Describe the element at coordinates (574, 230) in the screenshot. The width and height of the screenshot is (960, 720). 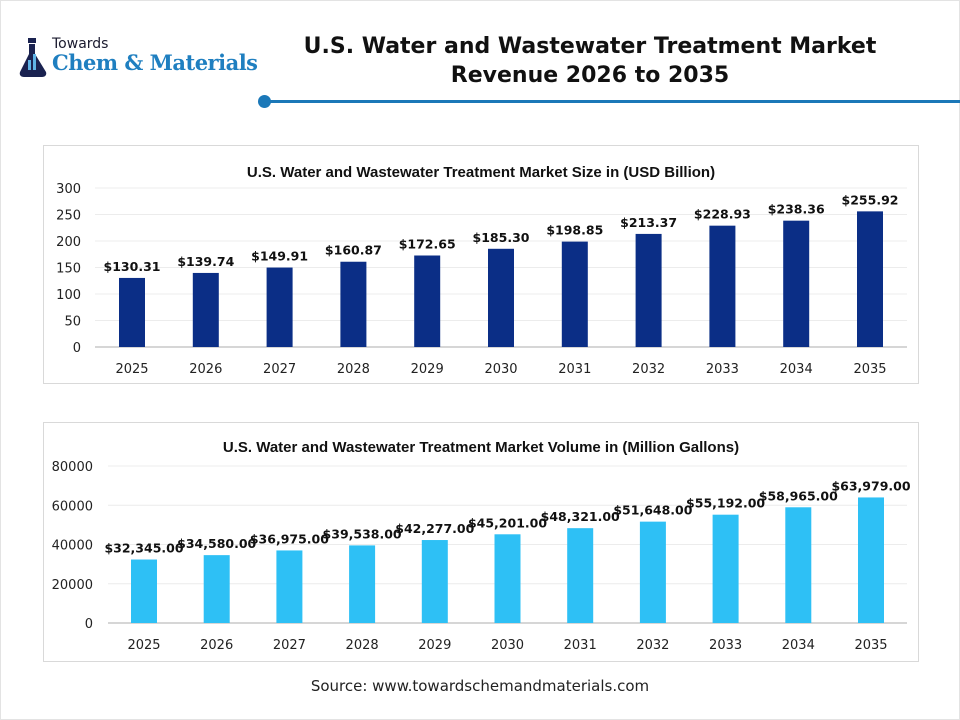
I see `data-label: $198.85` at that location.